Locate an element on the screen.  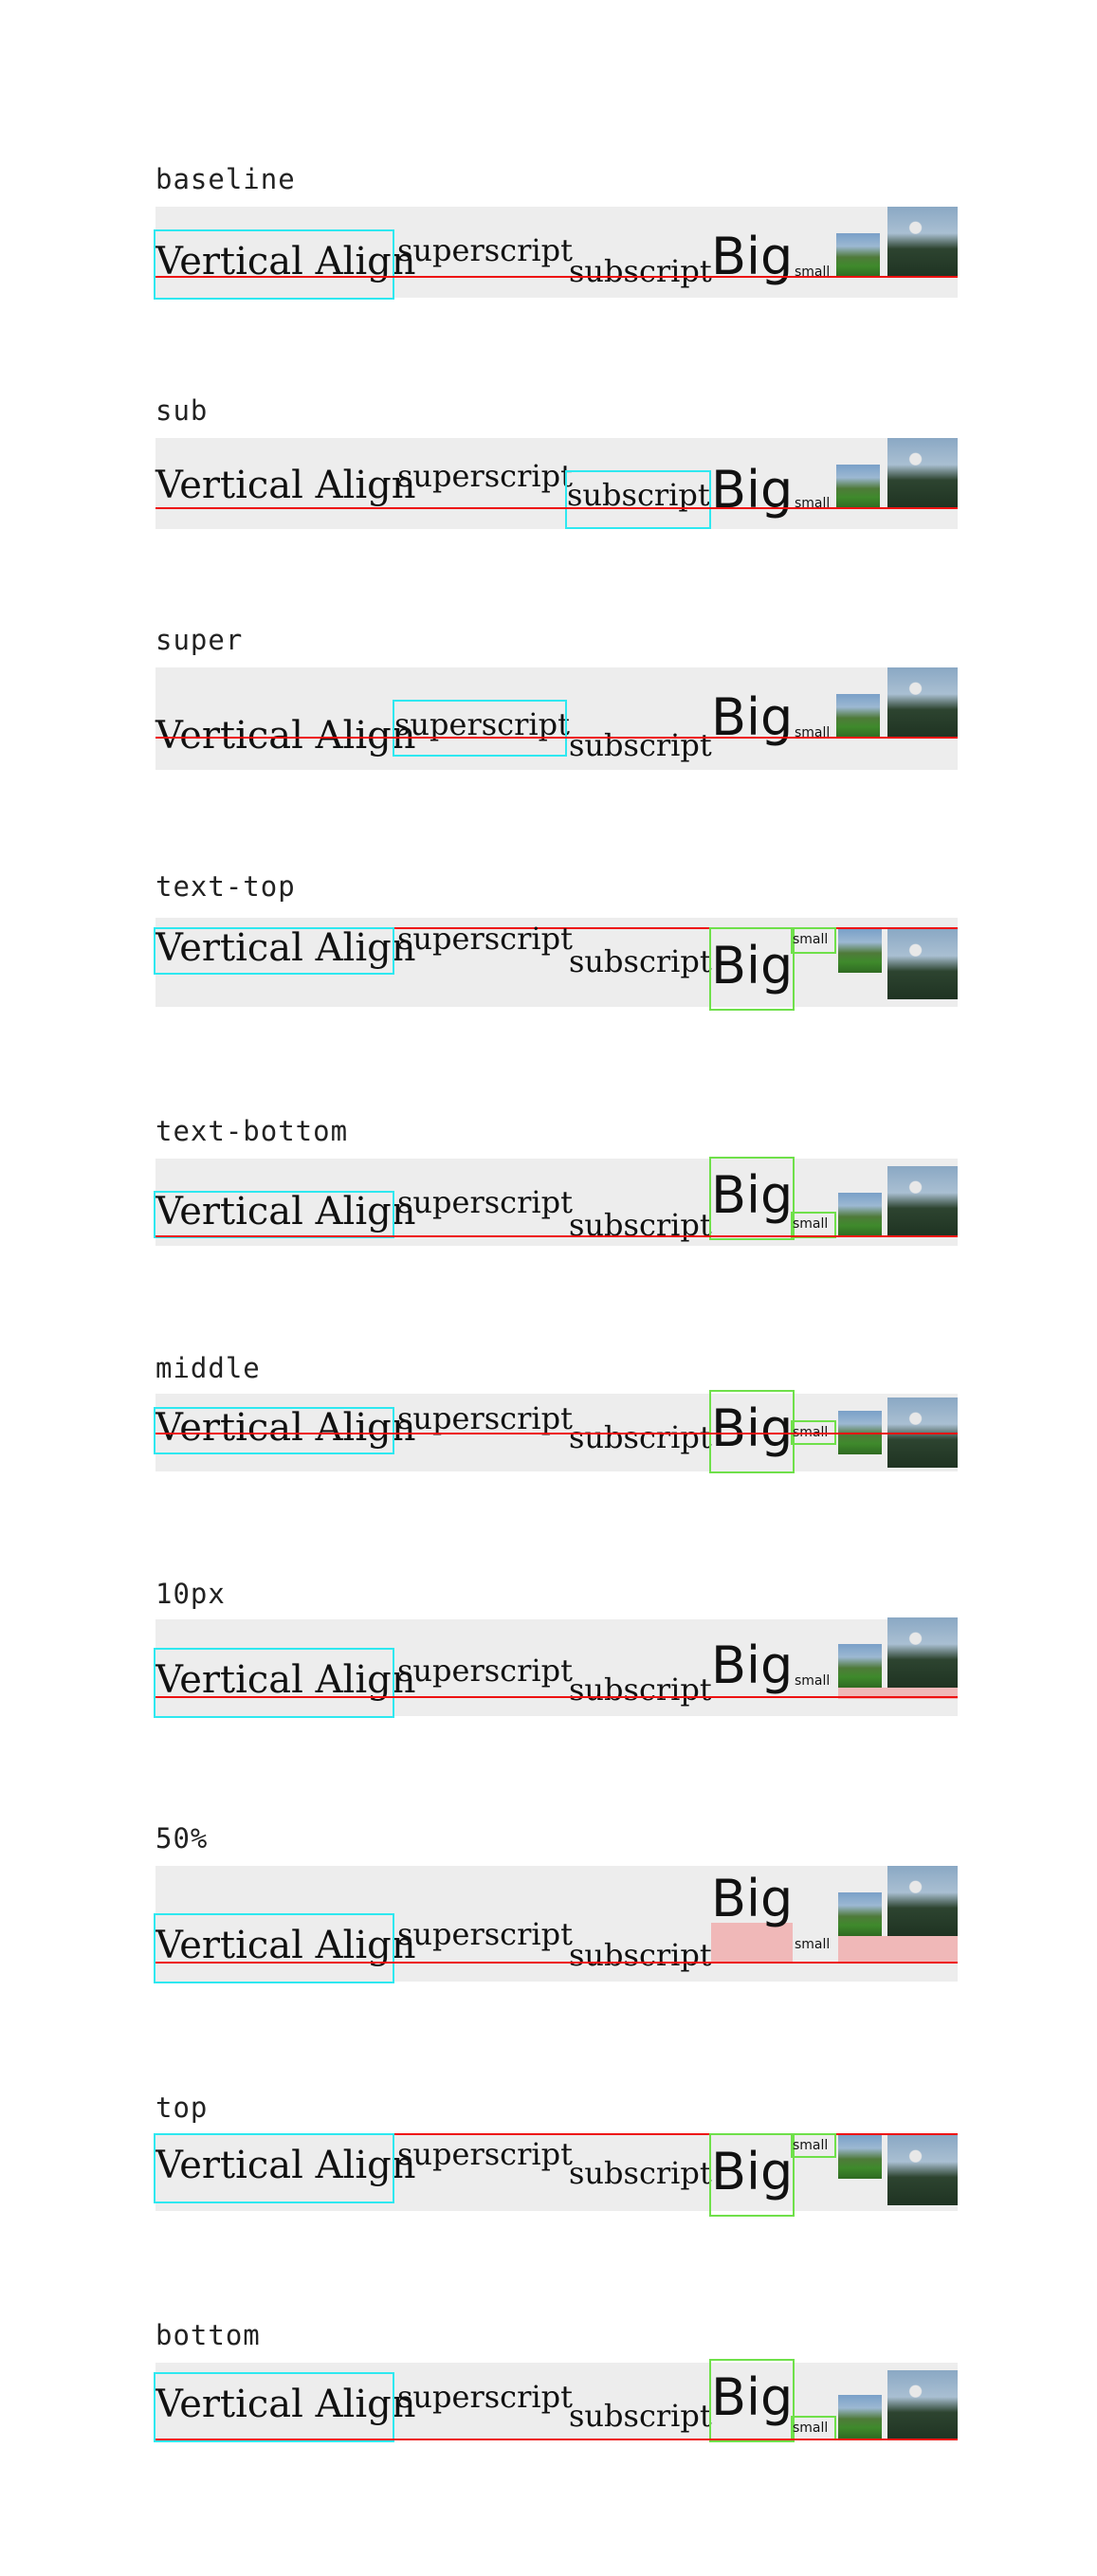
demo-row-sub is located at coordinates (556, 483).